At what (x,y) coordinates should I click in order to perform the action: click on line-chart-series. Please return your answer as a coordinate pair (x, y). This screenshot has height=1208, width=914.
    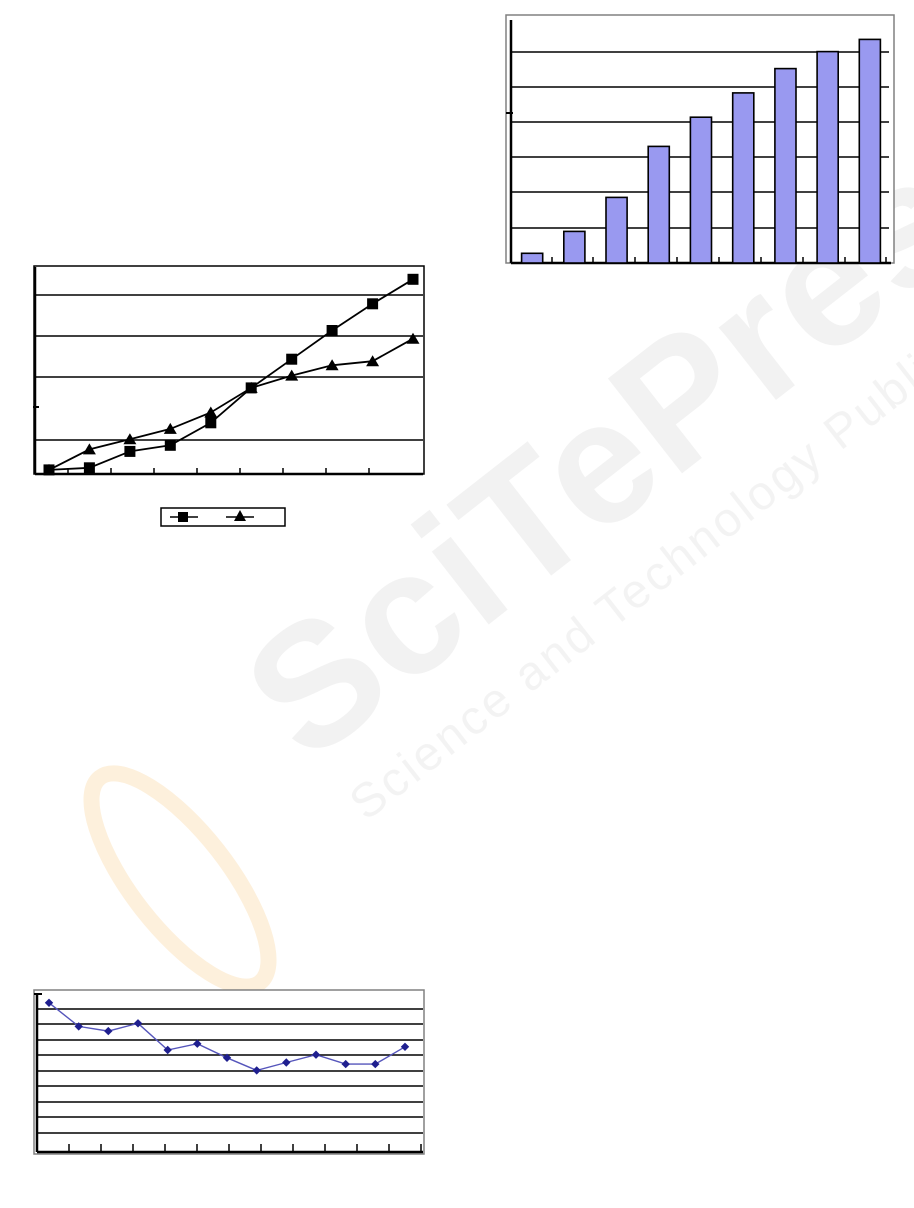
    Looking at the image, I should click on (231, 374).